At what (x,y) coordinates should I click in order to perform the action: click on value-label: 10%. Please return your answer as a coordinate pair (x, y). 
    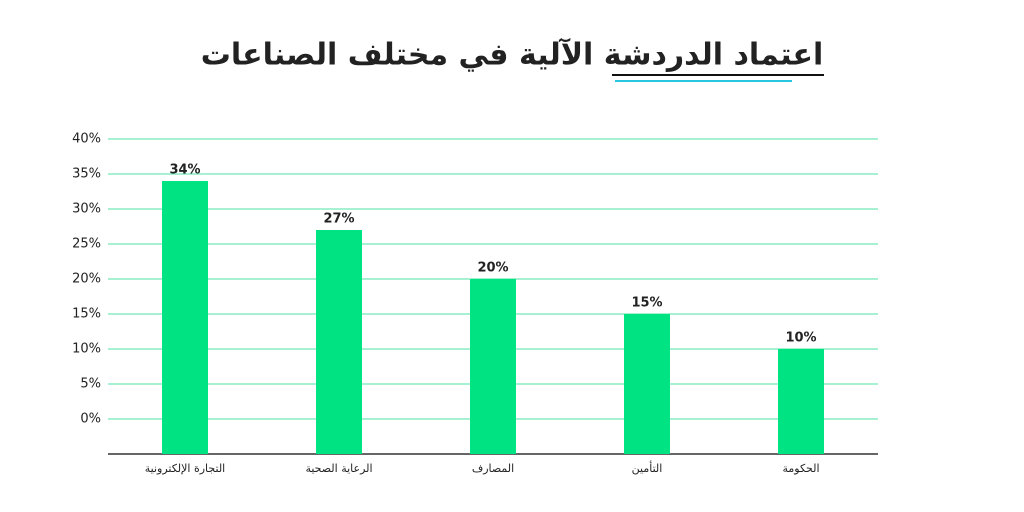
    Looking at the image, I should click on (800, 338).